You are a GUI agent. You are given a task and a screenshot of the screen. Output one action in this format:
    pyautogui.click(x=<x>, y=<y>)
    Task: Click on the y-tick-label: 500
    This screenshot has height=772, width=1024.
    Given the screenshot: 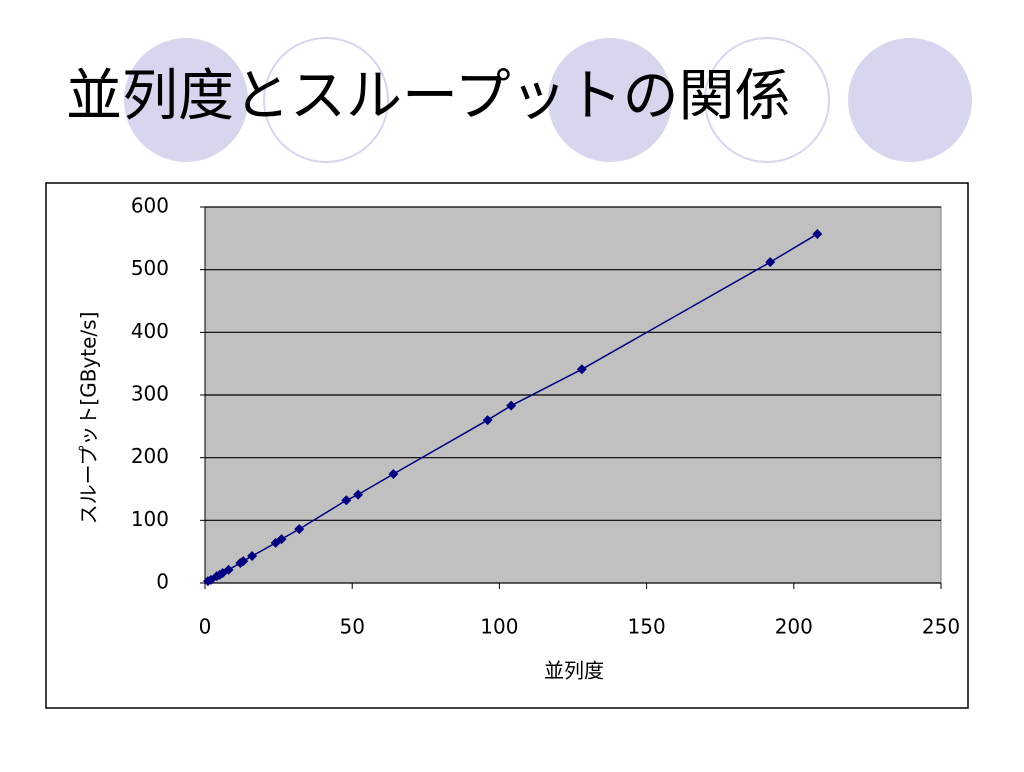 What is the action you would take?
    pyautogui.click(x=150, y=268)
    